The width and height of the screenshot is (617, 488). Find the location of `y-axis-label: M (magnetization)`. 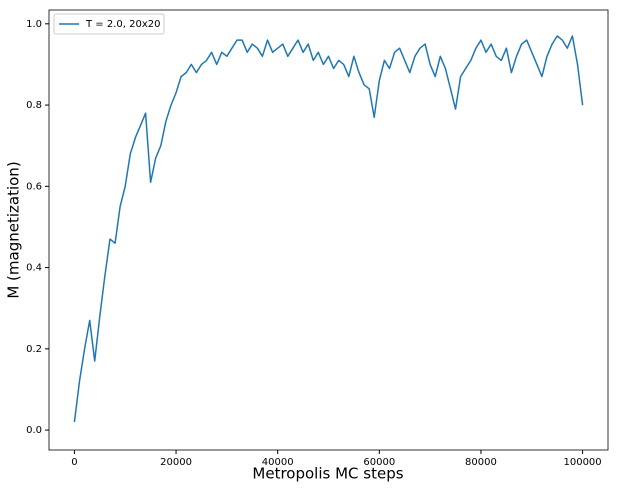

y-axis-label: M (magnetization) is located at coordinates (14, 229).